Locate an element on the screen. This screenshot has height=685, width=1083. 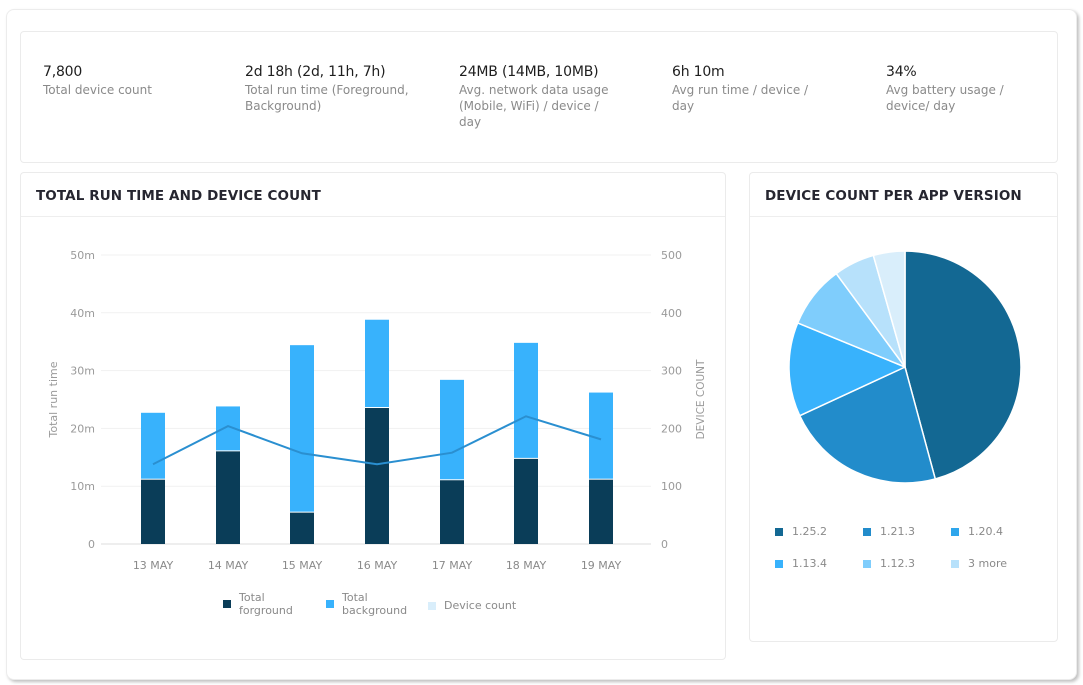
app-version-pie-chart is located at coordinates (905, 367).